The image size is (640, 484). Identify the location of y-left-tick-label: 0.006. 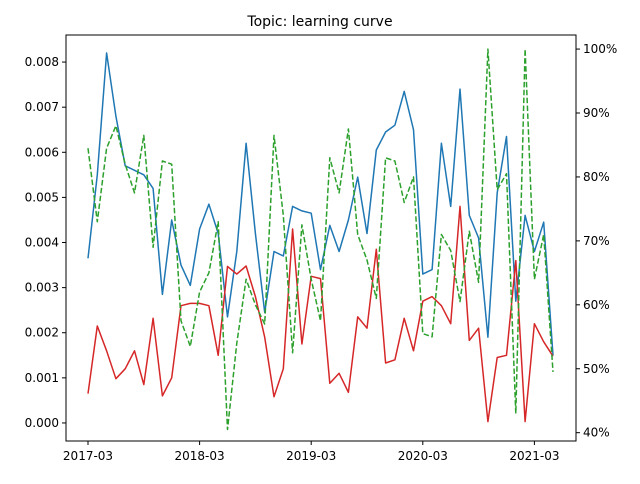
(42, 152).